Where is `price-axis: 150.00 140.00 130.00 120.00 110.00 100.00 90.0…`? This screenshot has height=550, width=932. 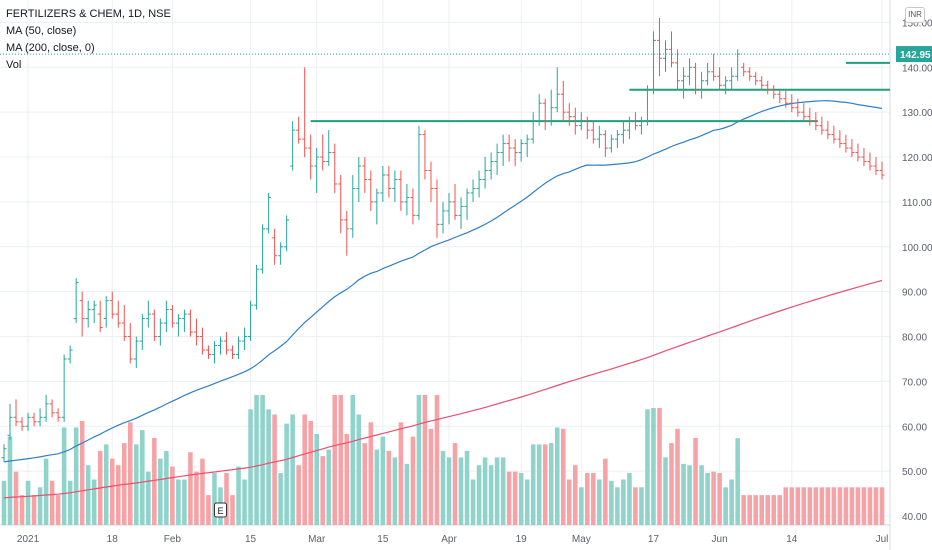
price-axis: 150.00 140.00 130.00 120.00 110.00 100.00 90.0… is located at coordinates (914, 270).